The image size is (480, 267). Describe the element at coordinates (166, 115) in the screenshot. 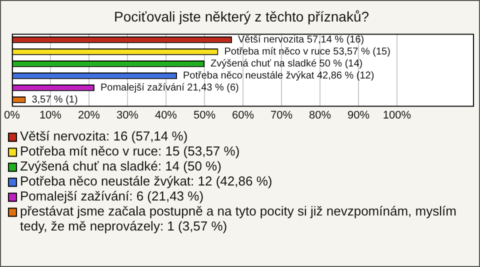

I see `x-tick-label: 40%` at that location.